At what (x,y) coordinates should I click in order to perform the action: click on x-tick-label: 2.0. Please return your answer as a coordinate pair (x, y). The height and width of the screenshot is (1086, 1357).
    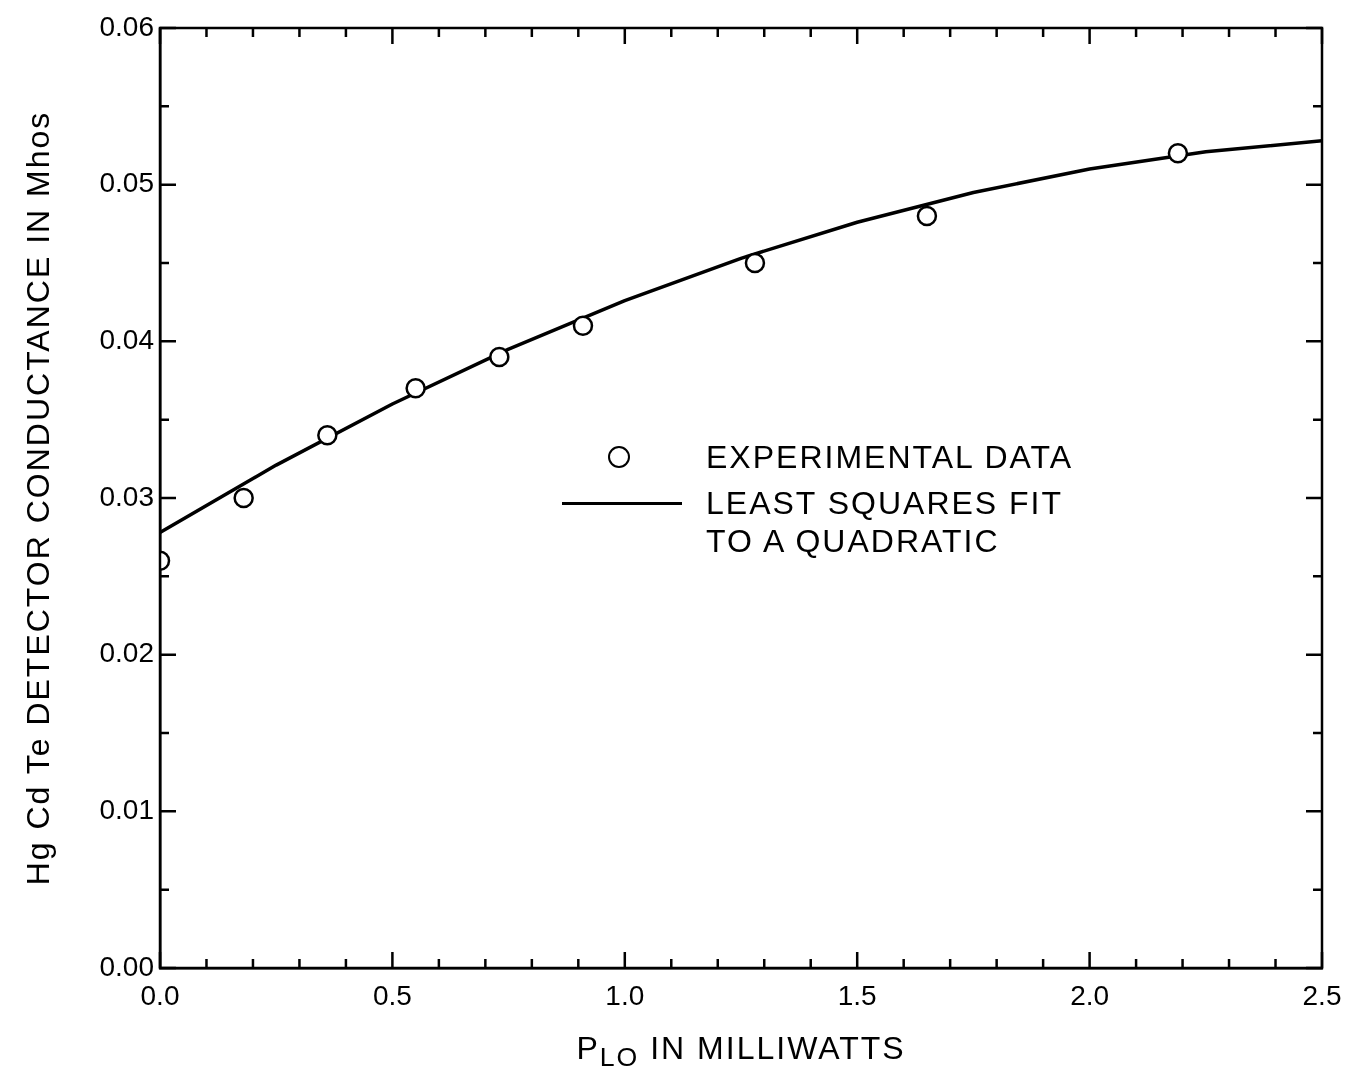
    Looking at the image, I should click on (1090, 995).